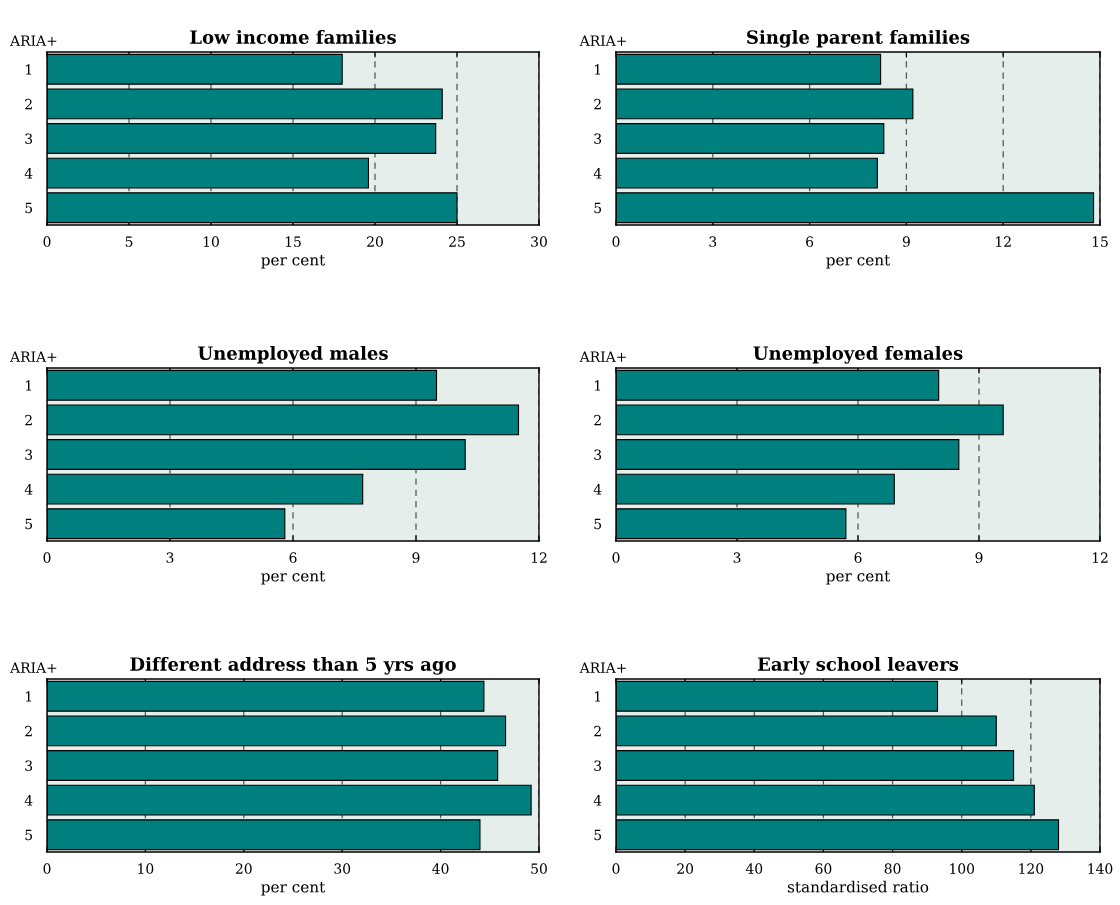 This screenshot has height=905, width=1120. What do you see at coordinates (892, 868) in the screenshot?
I see `x-tick-label: 80` at bounding box center [892, 868].